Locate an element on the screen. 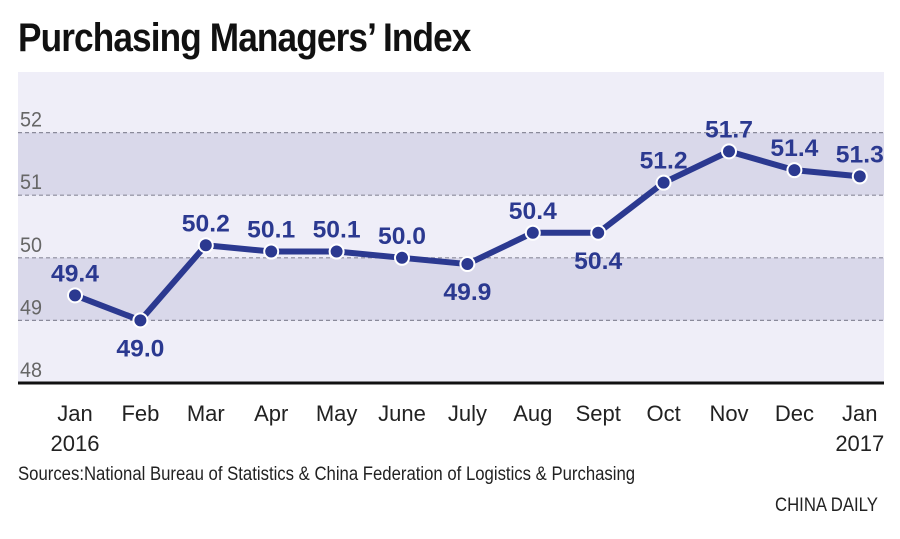  x-tick-label: Apr is located at coordinates (271, 413).